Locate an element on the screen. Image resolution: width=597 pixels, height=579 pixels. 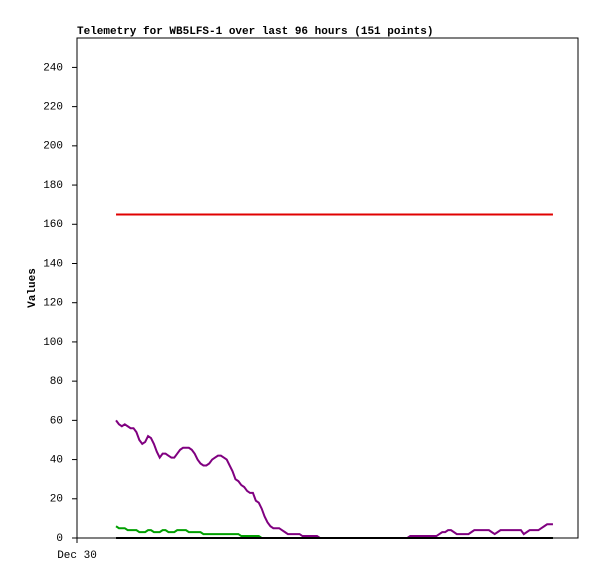
y-tick-label: 20 is located at coordinates (56, 500).